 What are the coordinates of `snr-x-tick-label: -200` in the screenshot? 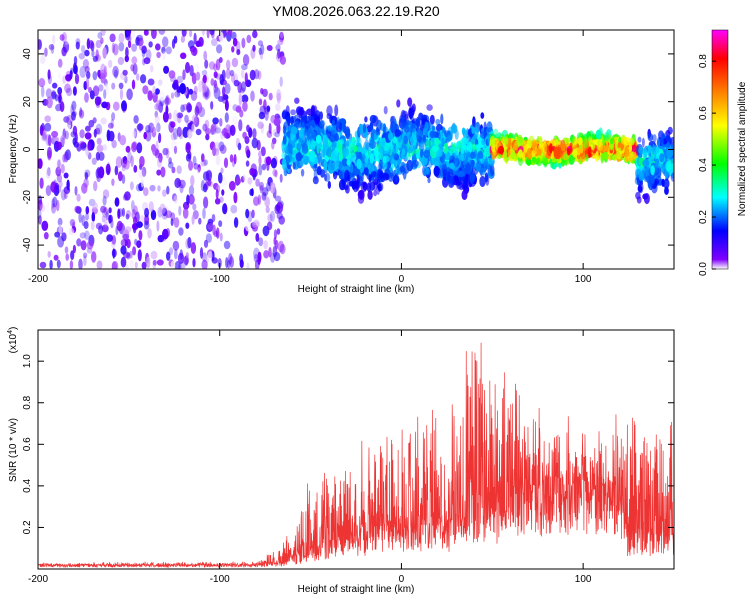 It's located at (38, 579).